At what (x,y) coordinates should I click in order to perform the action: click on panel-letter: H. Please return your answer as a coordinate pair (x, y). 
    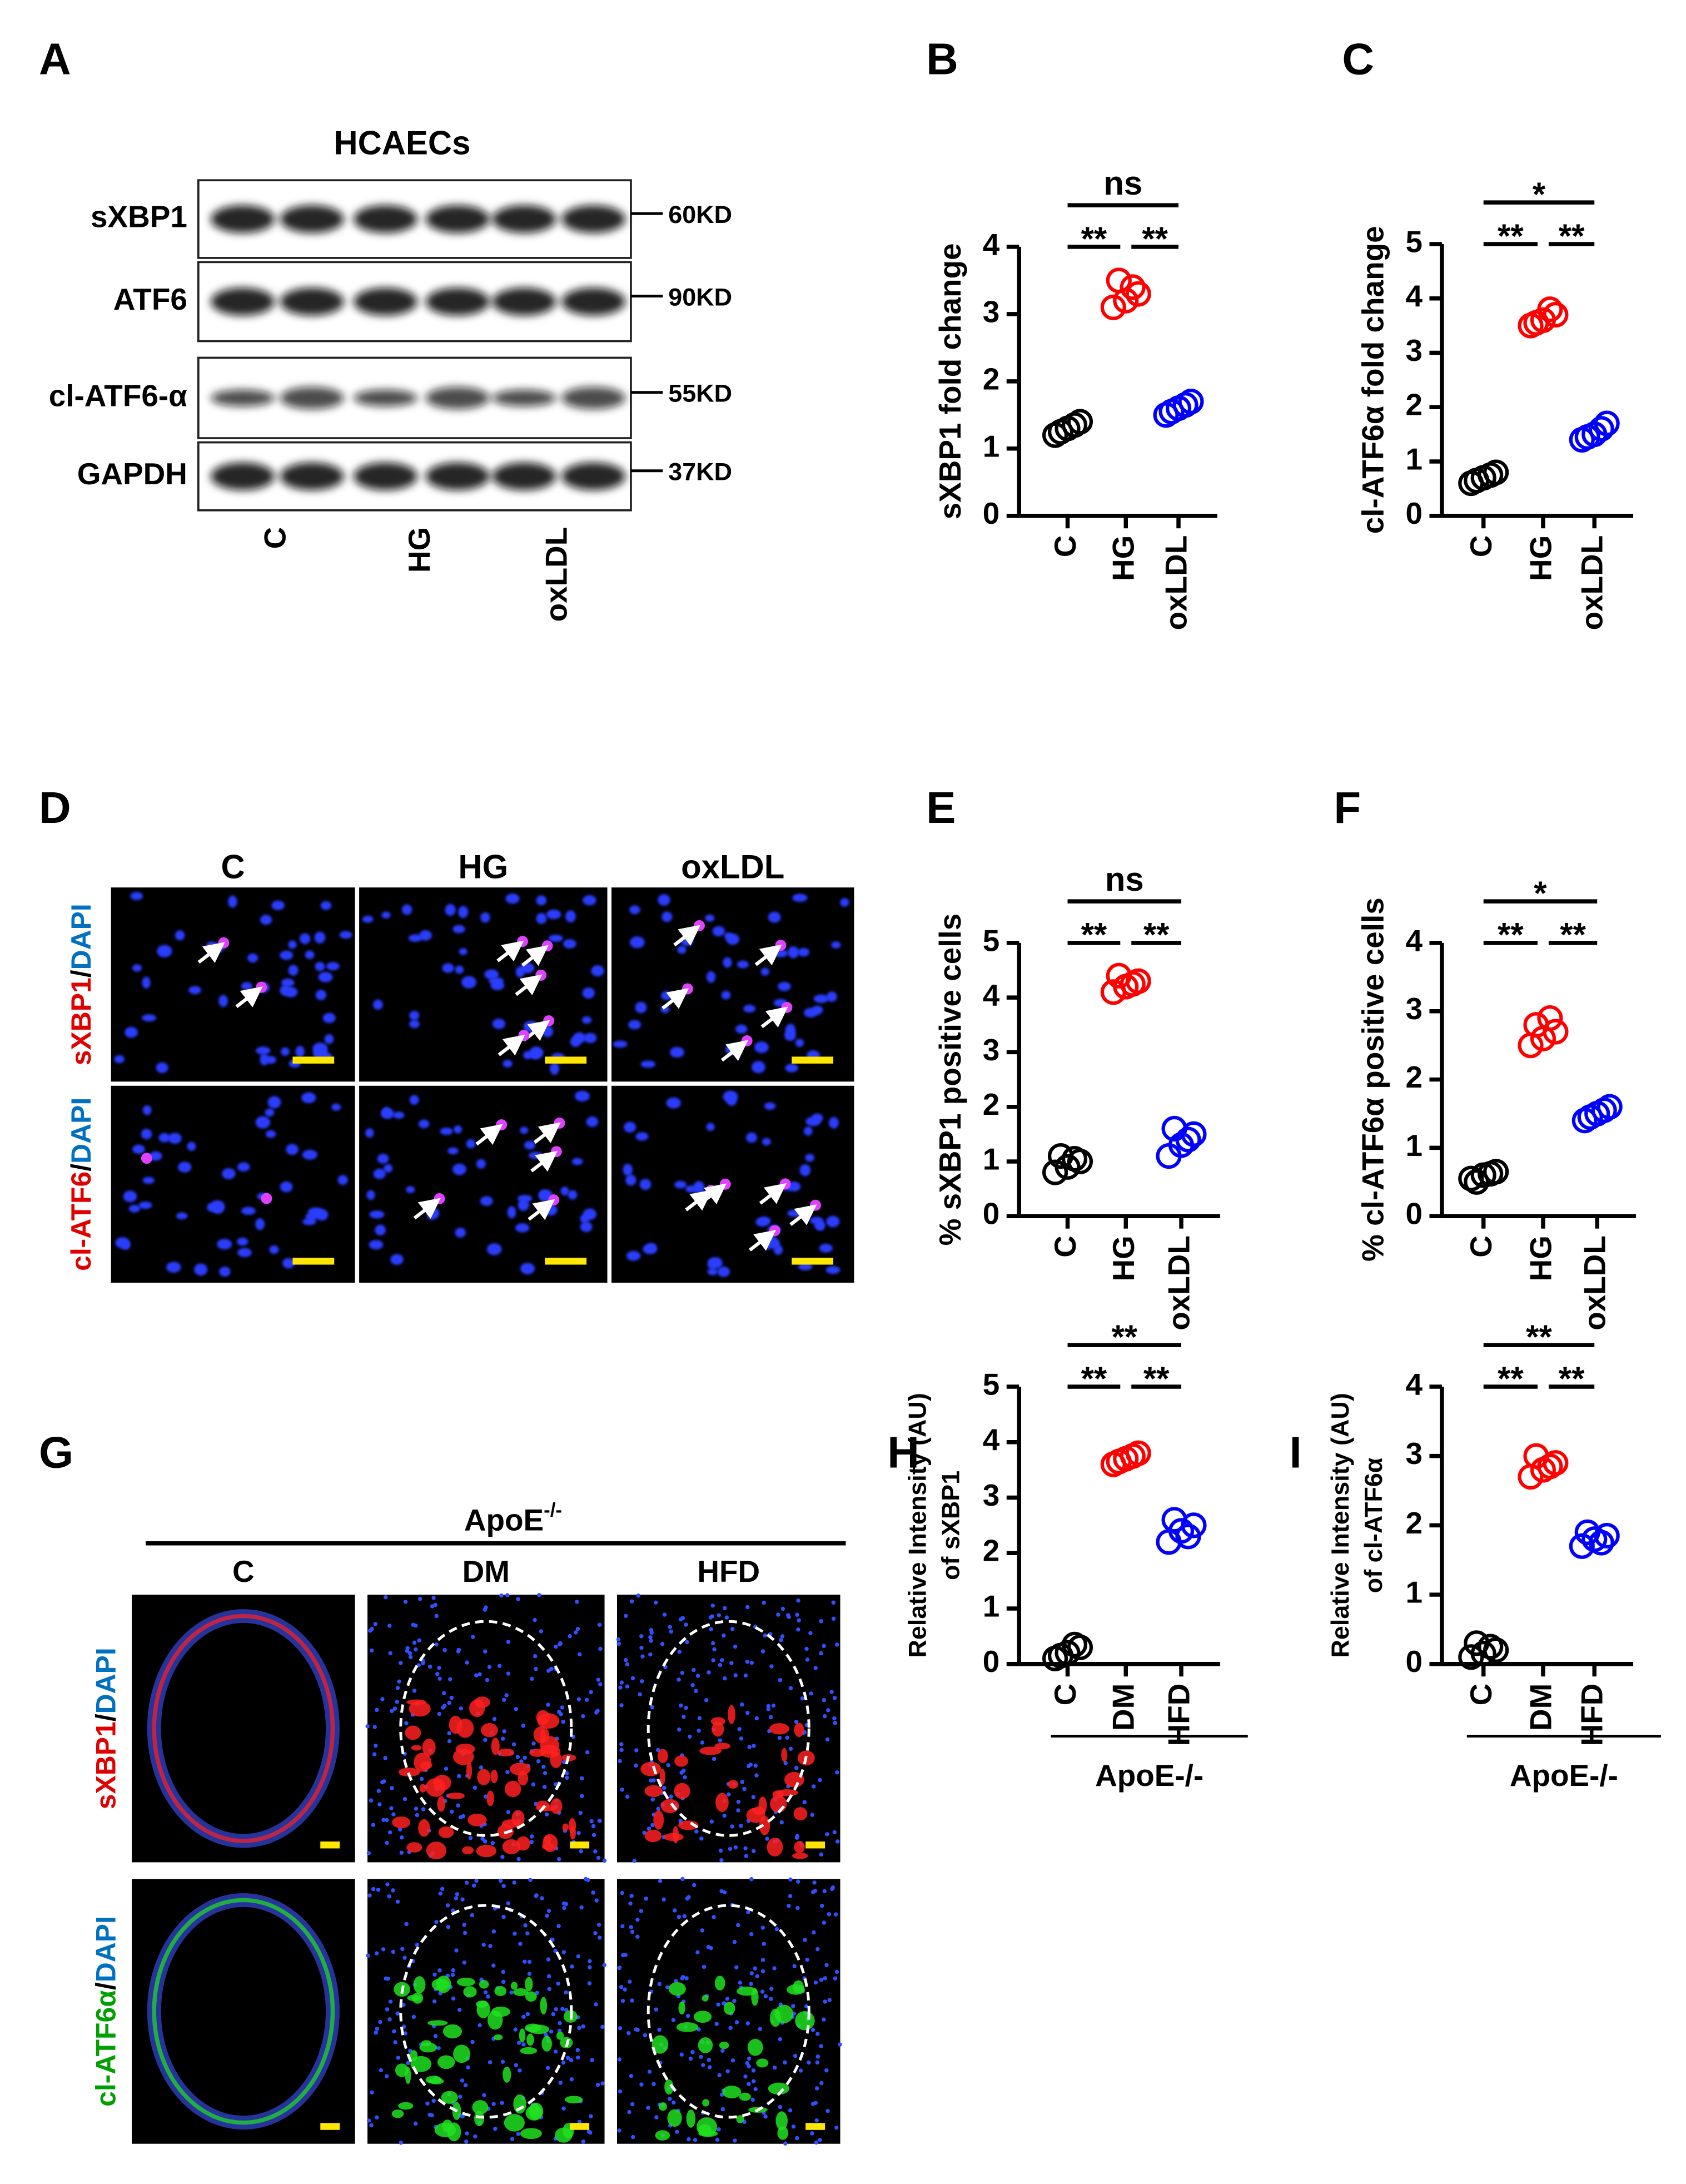
    Looking at the image, I should click on (903, 1452).